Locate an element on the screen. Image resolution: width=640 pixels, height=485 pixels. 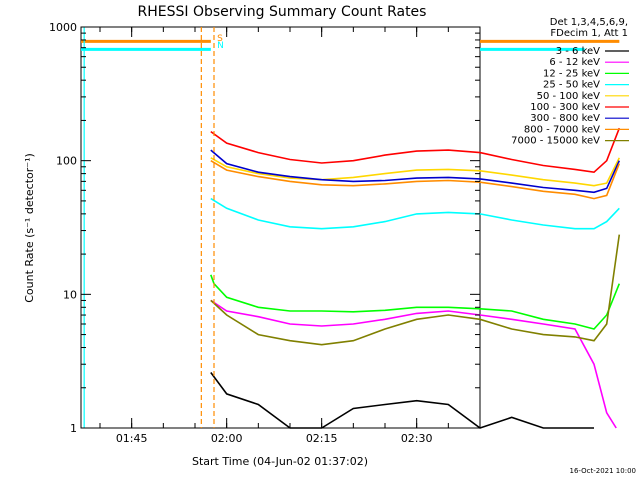
x-tick-label: 01:45 is located at coordinates (132, 438).